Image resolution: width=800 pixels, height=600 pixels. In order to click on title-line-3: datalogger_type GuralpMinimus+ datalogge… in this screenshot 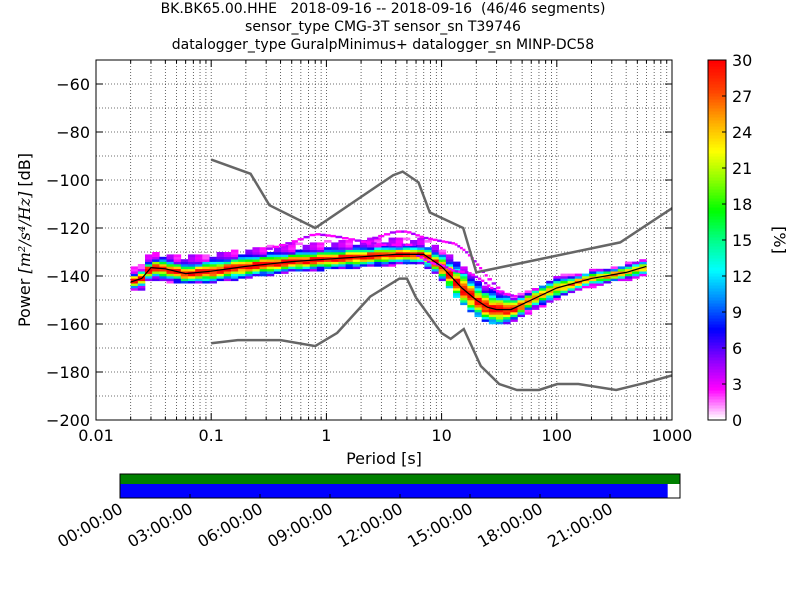, I will do `click(383, 45)`.